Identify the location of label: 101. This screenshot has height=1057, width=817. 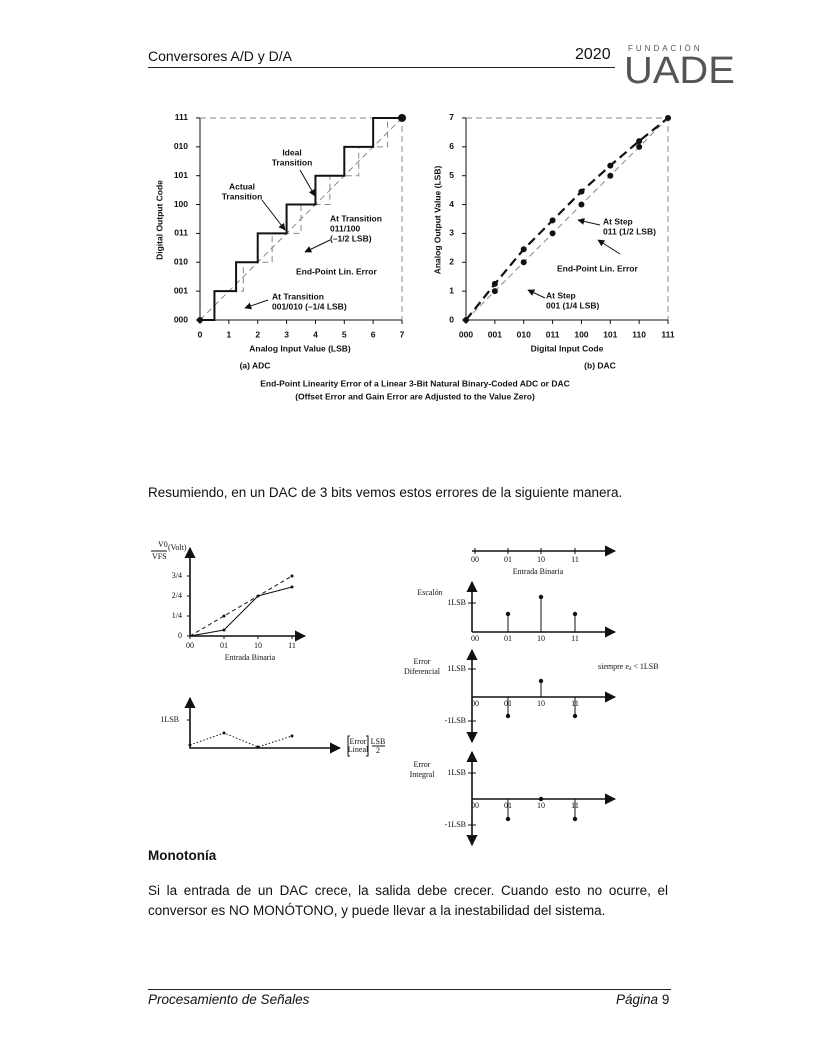
(181, 175).